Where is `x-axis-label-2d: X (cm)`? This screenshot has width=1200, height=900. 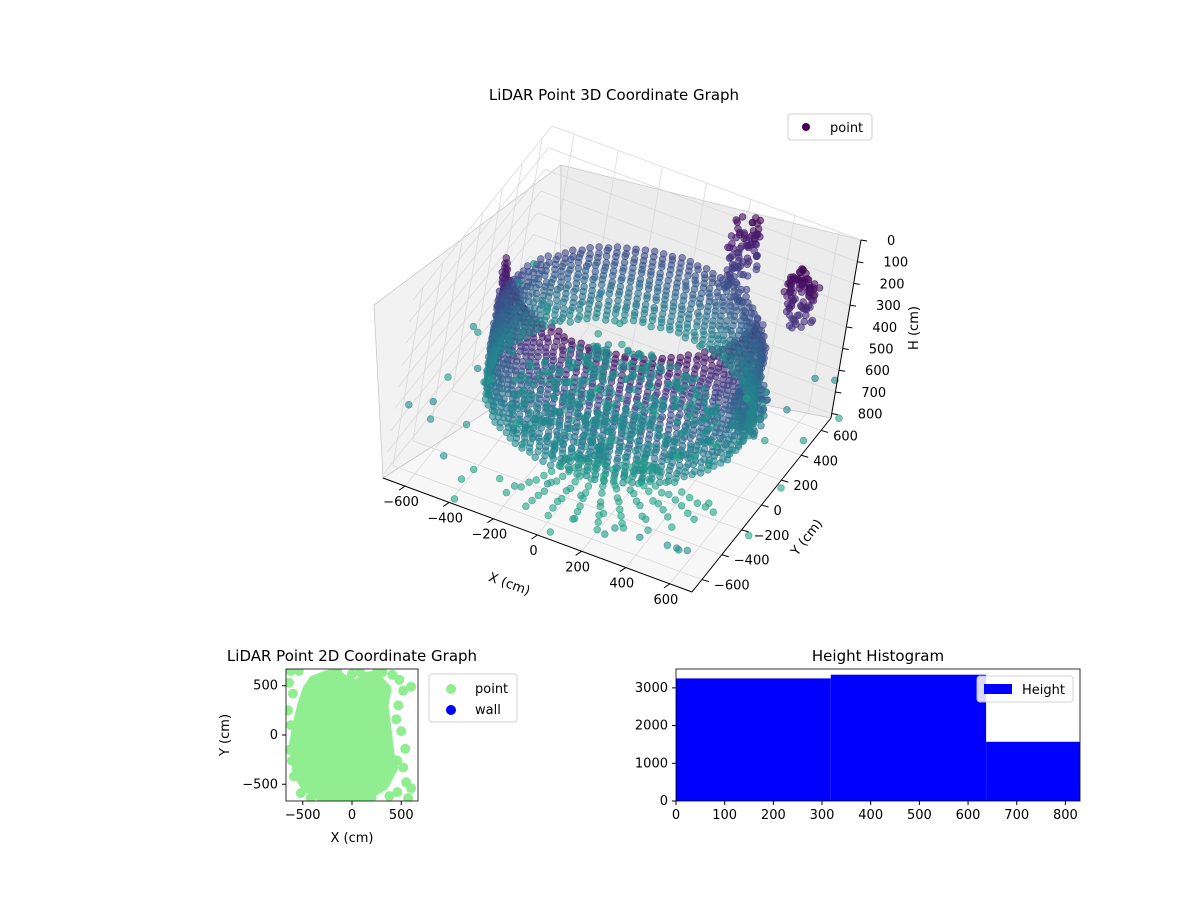
x-axis-label-2d: X (cm) is located at coordinates (352, 838).